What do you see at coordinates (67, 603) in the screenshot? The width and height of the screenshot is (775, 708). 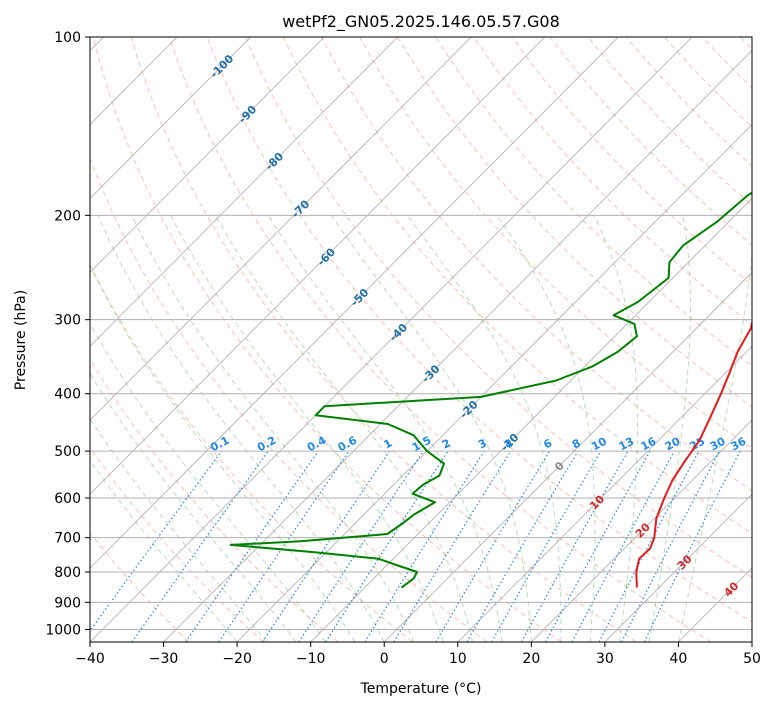 I see `y-tick-label: 900` at bounding box center [67, 603].